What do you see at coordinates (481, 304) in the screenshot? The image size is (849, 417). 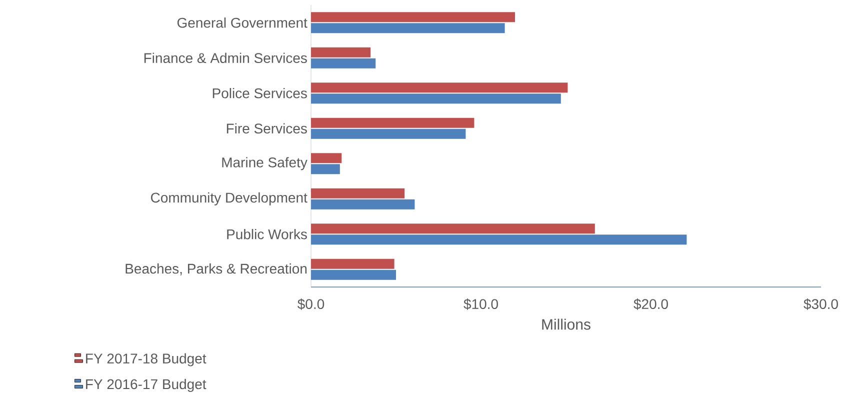 I see `x-tick-label: $10.0` at bounding box center [481, 304].